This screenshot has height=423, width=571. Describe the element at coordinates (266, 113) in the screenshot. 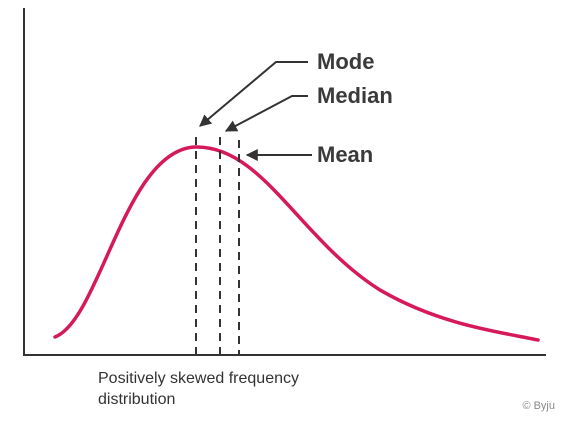

I see `median-arrow` at that location.